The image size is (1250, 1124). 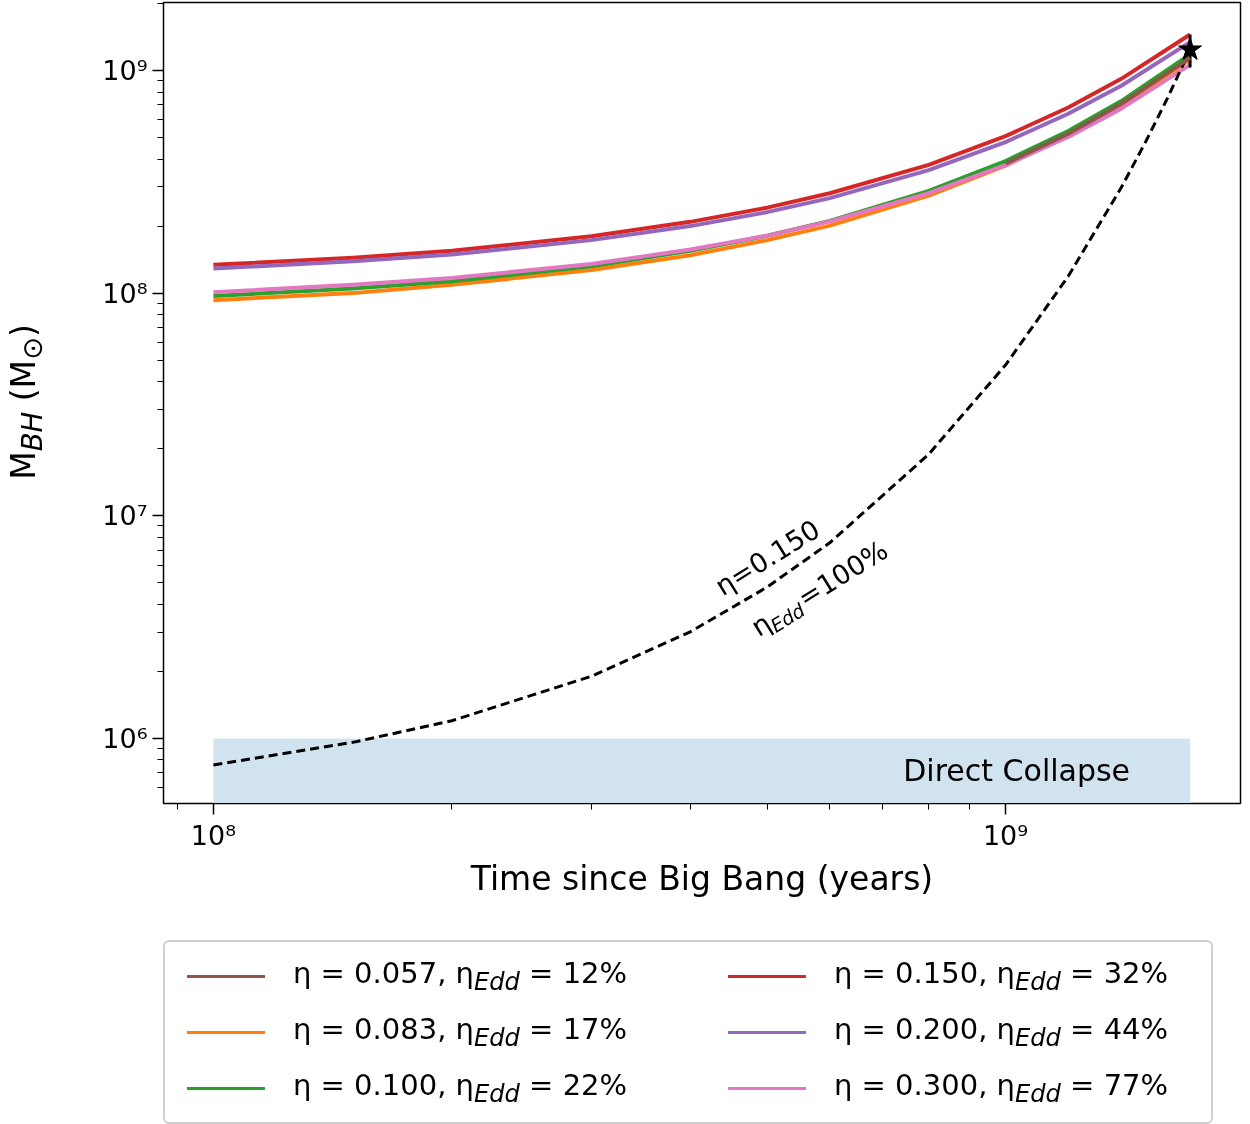 What do you see at coordinates (1001, 976) in the screenshot?
I see `legend-label: η = 0.150, η$_{Edd}$ = 32%` at bounding box center [1001, 976].